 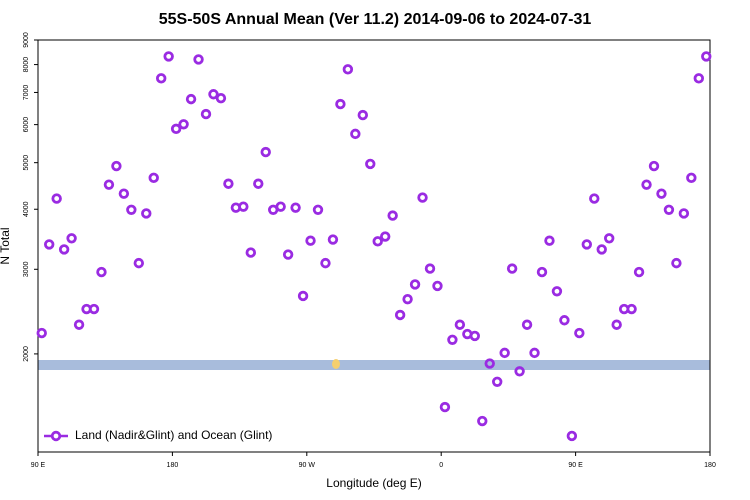 What do you see at coordinates (374, 365) in the screenshot?
I see `ocean-band` at bounding box center [374, 365].